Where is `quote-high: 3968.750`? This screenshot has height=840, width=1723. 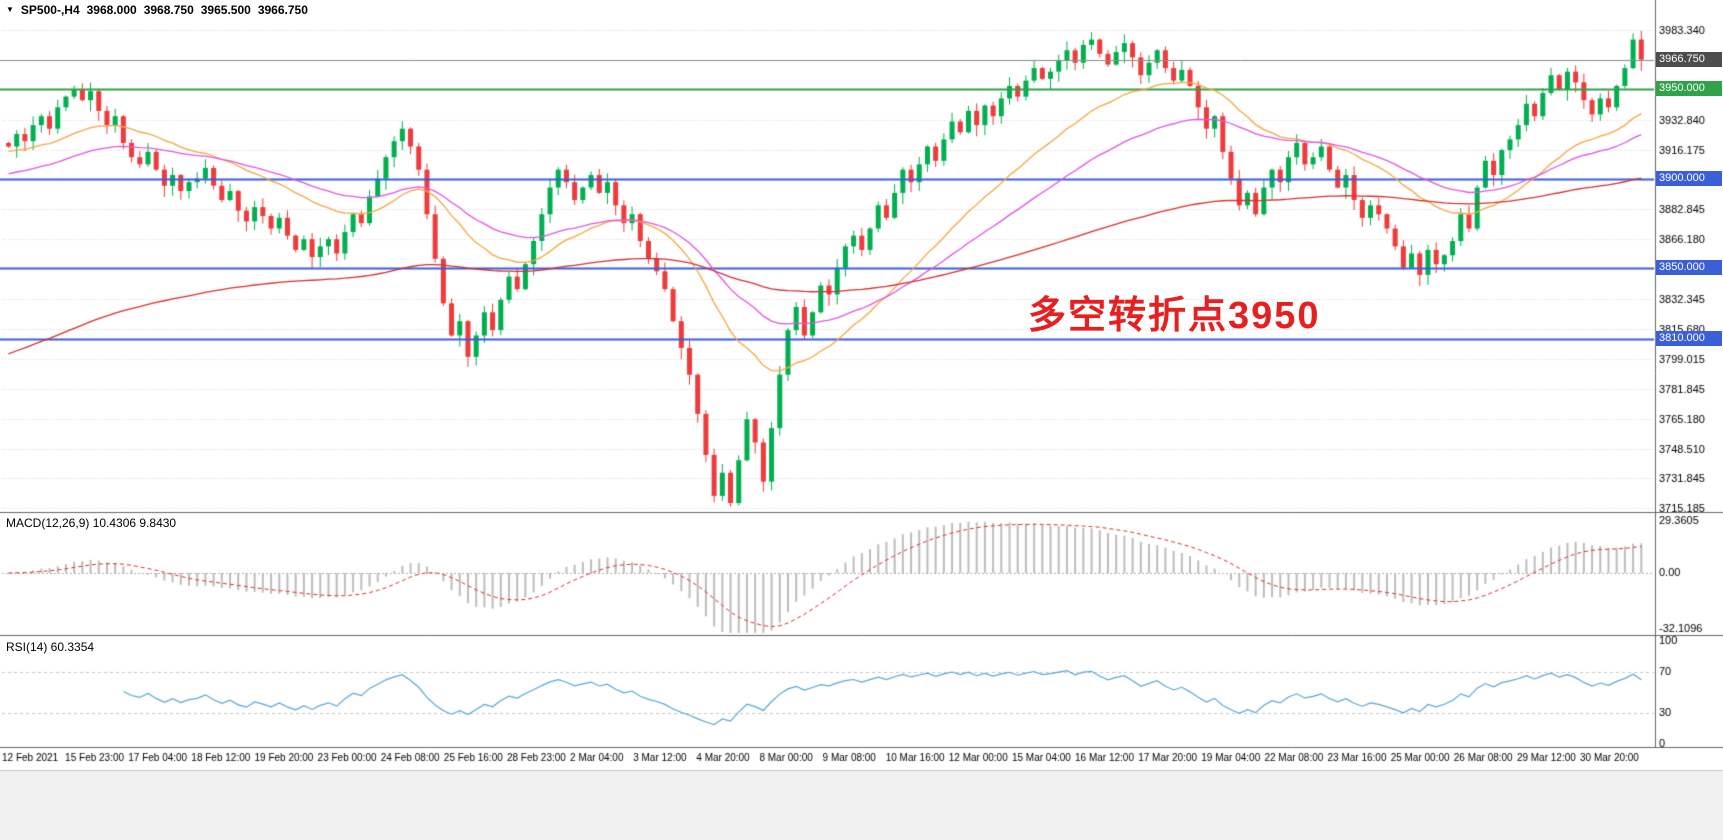 quote-high: 3968.750 is located at coordinates (168, 10).